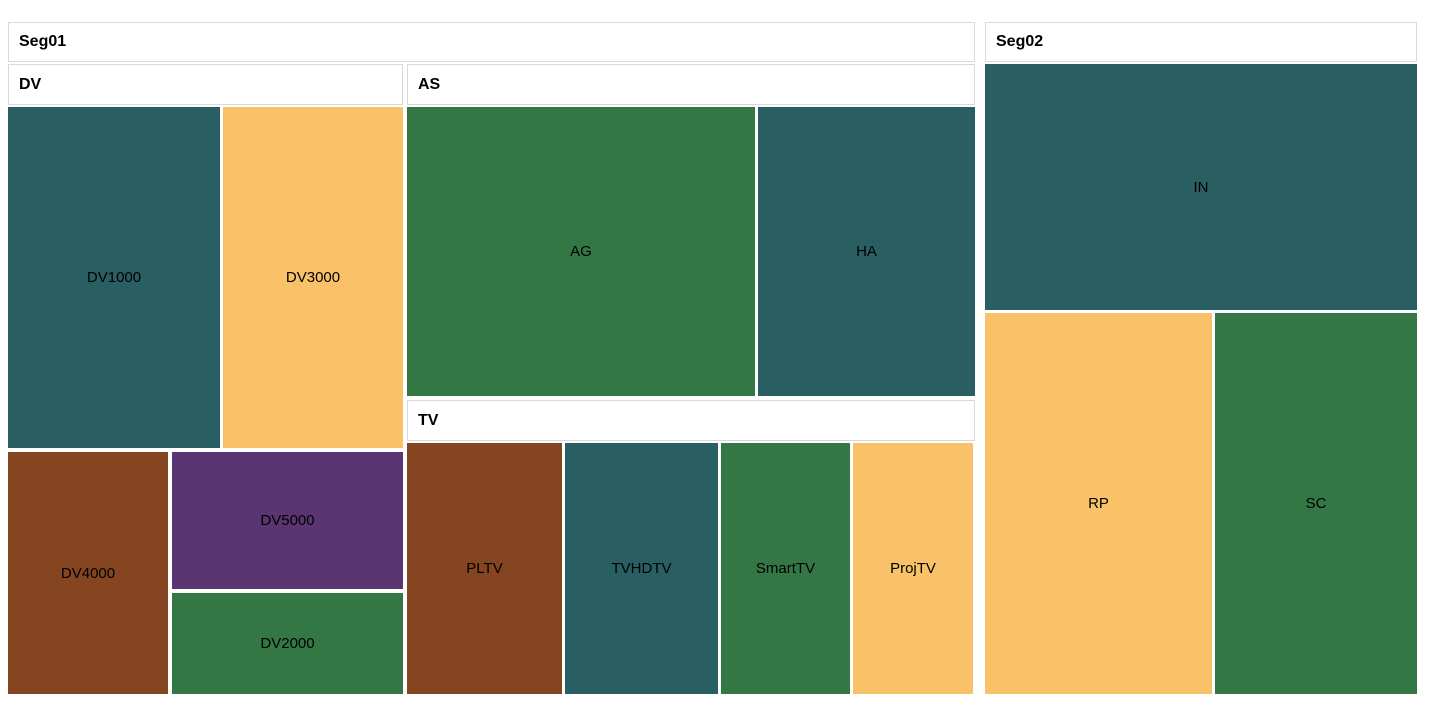 This screenshot has width=1433, height=707. I want to click on treemap-tile-sc: SC, so click(1316, 503).